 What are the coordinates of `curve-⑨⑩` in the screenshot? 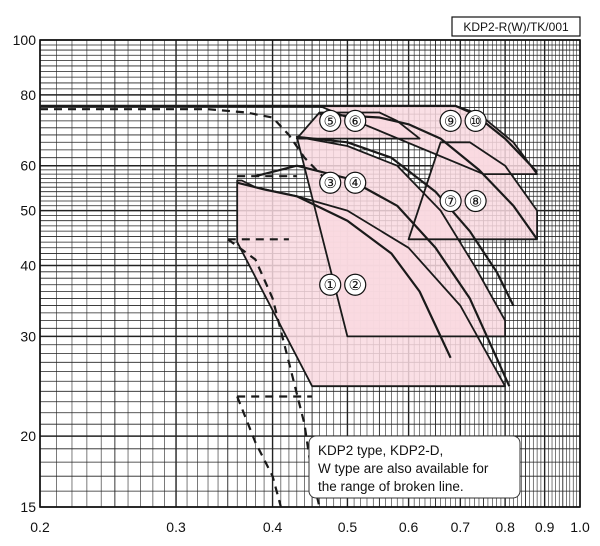 It's located at (289, 138).